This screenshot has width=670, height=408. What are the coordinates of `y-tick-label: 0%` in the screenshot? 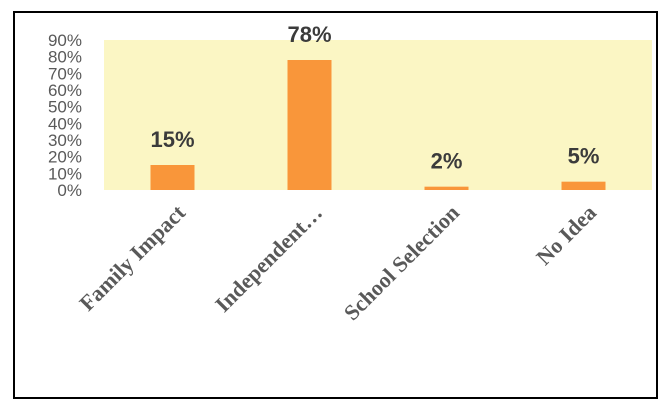 It's located at (69, 190).